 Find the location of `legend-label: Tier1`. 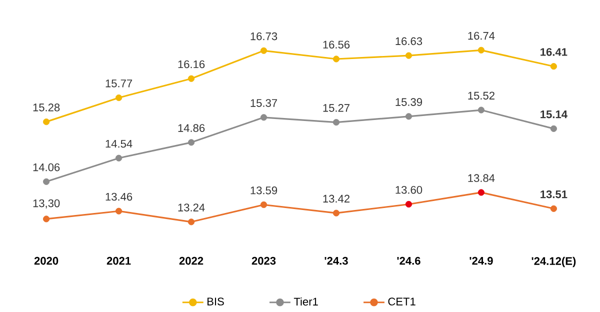

legend-label: Tier1 is located at coordinates (306, 301).